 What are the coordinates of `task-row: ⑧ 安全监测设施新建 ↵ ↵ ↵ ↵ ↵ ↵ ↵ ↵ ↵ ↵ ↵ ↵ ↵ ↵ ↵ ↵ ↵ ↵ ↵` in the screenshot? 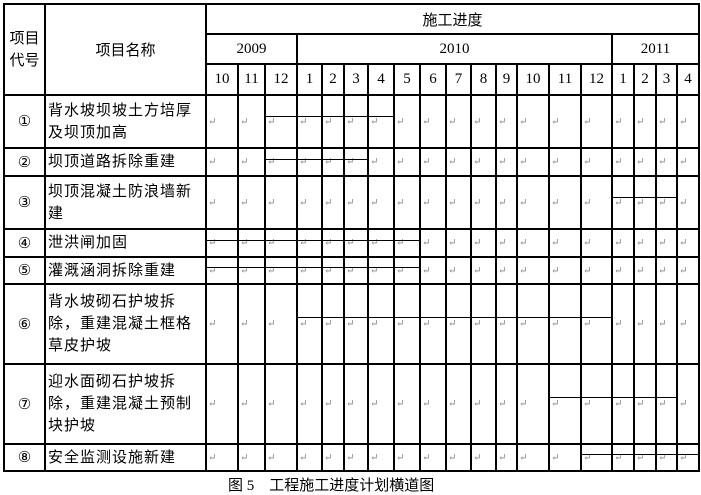 It's located at (351, 457).